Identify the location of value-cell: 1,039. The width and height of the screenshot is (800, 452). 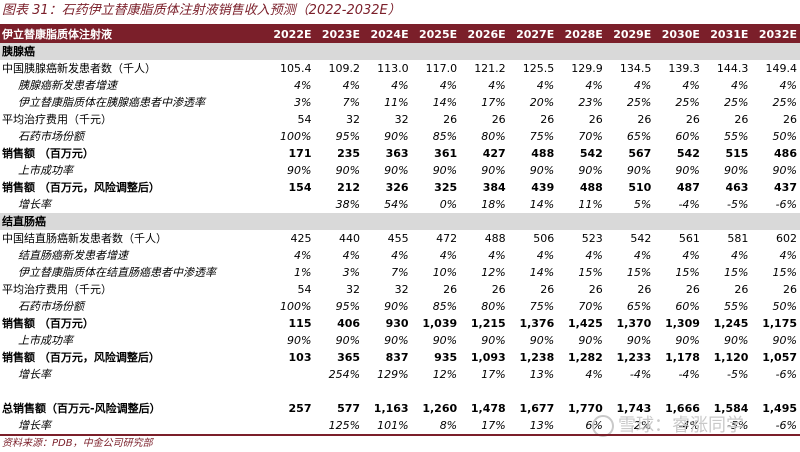
(440, 323).